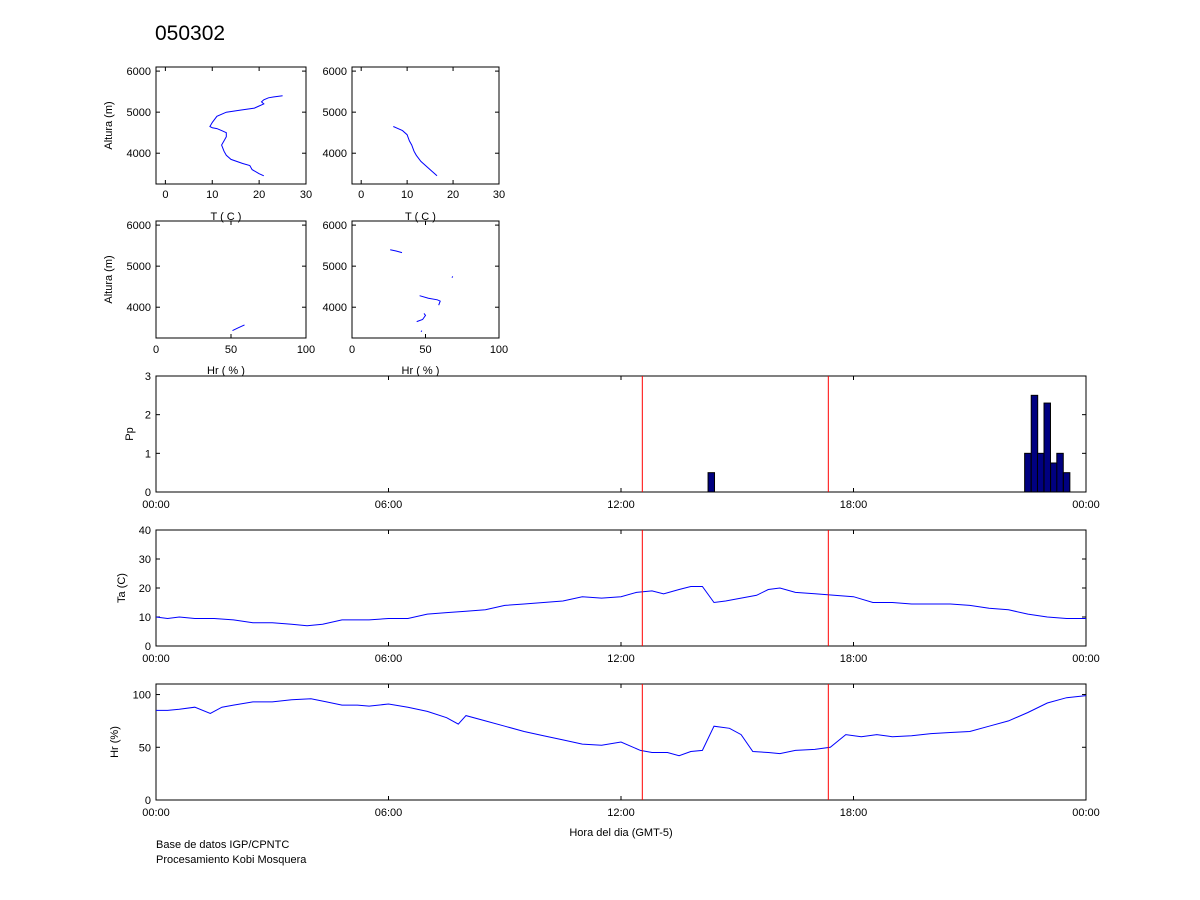 The height and width of the screenshot is (900, 1200). I want to click on profile-hr-2-x-tick-label: 0, so click(352, 350).